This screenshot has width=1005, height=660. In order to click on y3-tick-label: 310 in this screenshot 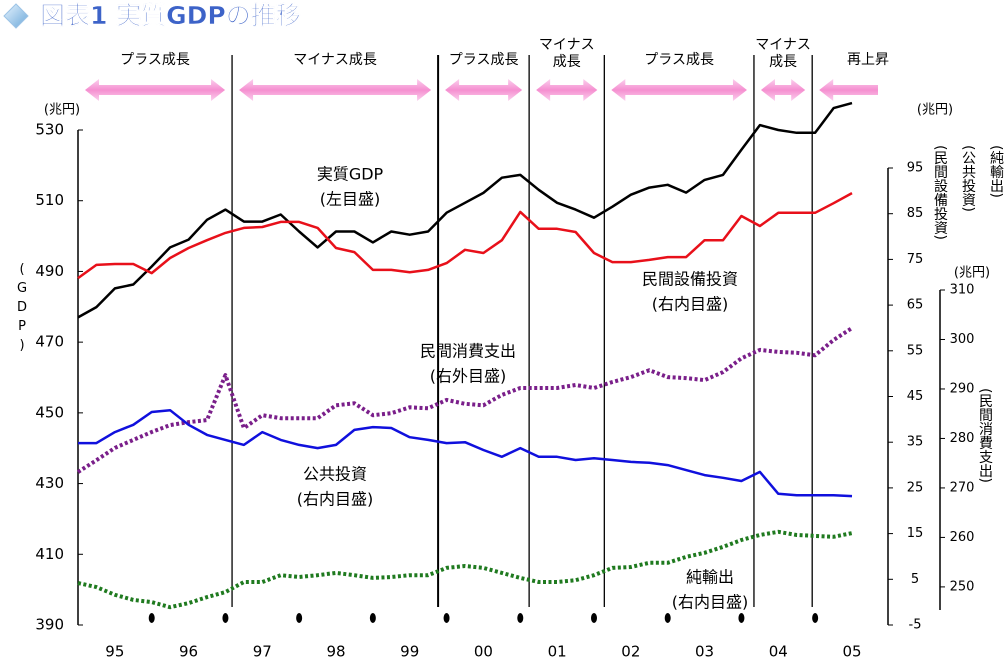, I will do `click(962, 290)`.